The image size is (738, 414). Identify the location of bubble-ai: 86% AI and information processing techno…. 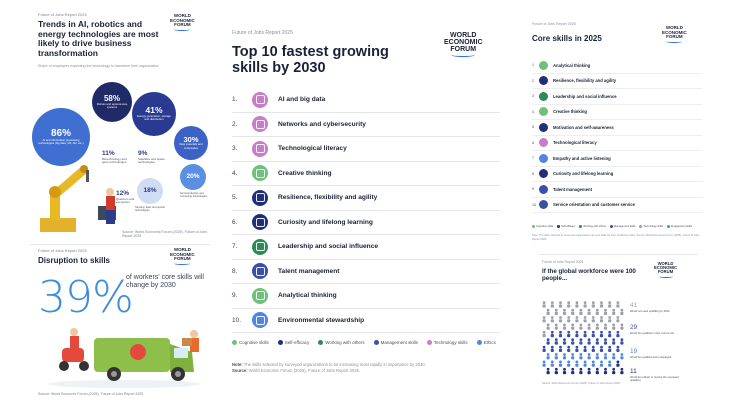
(61, 137).